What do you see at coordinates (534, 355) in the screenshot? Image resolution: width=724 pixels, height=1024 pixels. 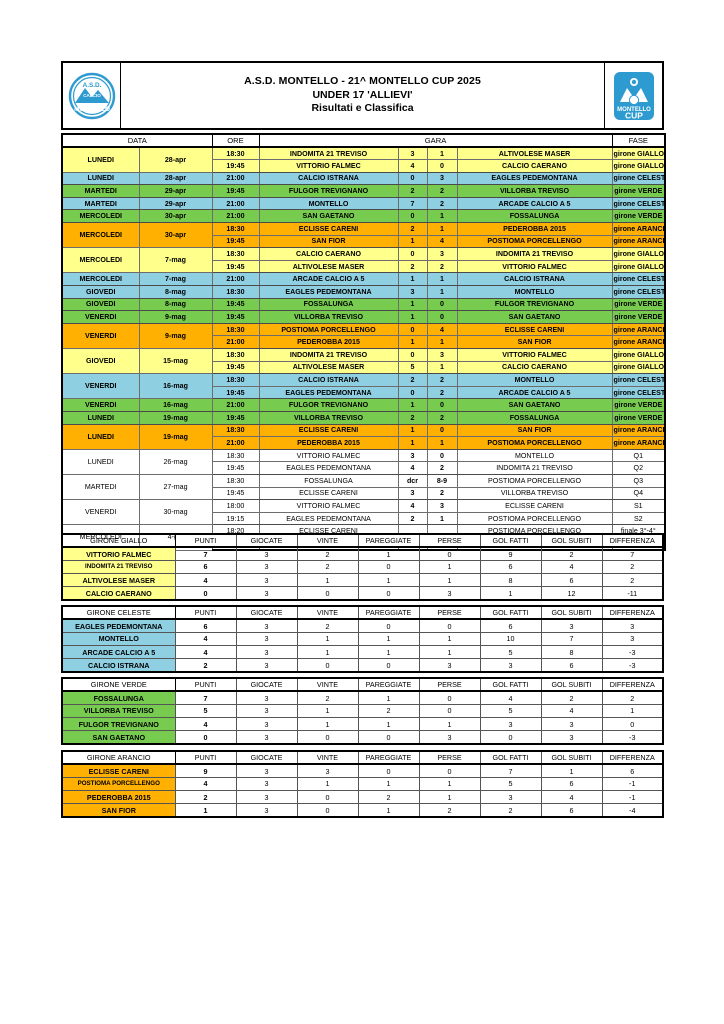 I see `match-away-team: VITTORIO FALMEC` at bounding box center [534, 355].